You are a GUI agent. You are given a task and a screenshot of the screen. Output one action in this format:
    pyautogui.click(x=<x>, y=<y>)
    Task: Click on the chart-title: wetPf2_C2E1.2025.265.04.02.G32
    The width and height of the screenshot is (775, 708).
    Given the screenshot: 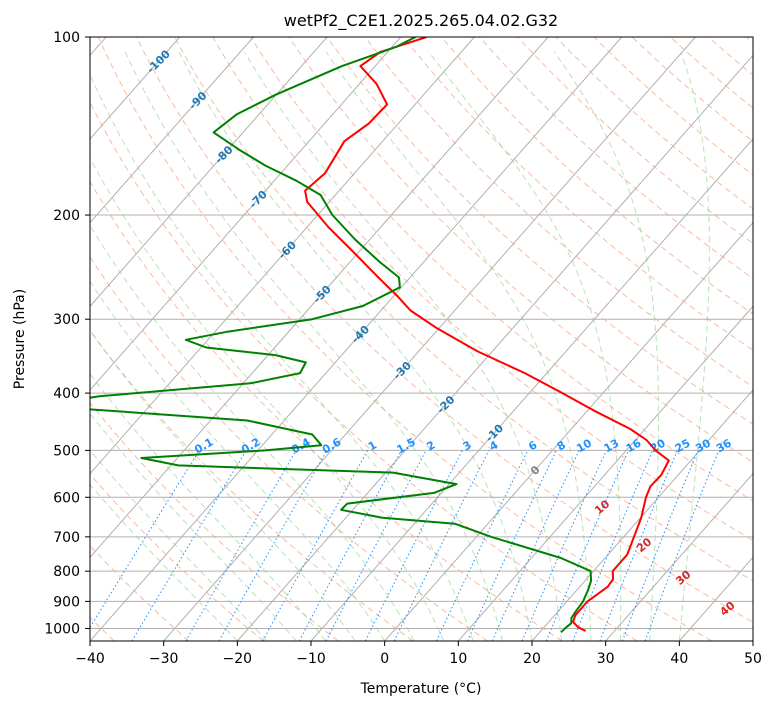 What is the action you would take?
    pyautogui.click(x=421, y=21)
    